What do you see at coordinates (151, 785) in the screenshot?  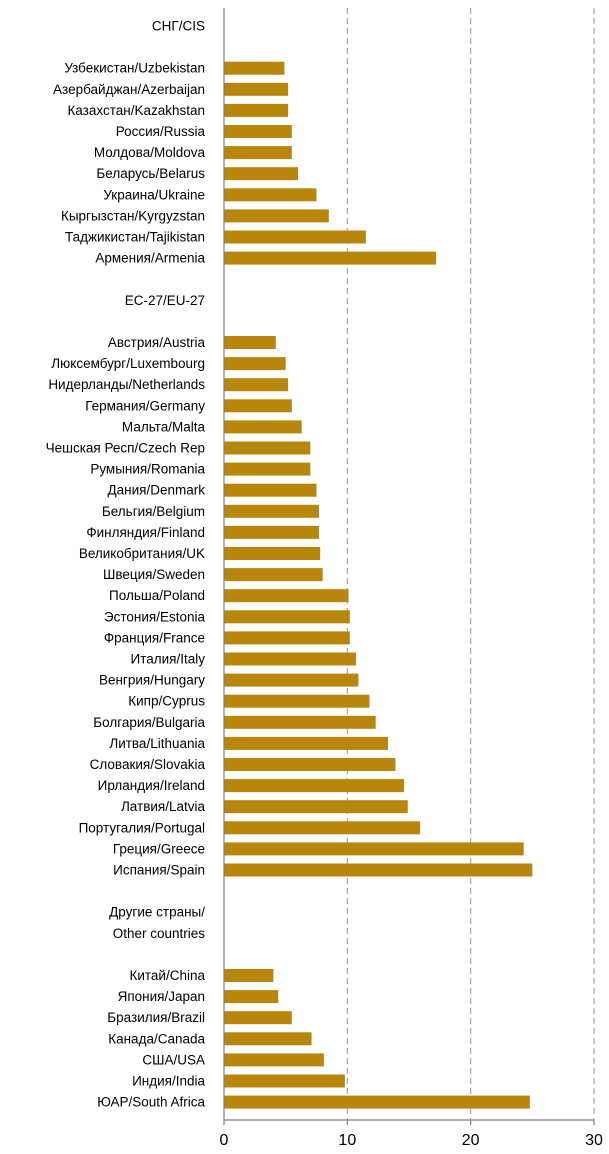 I see `category-label-36: Ирландия/Ireland` at bounding box center [151, 785].